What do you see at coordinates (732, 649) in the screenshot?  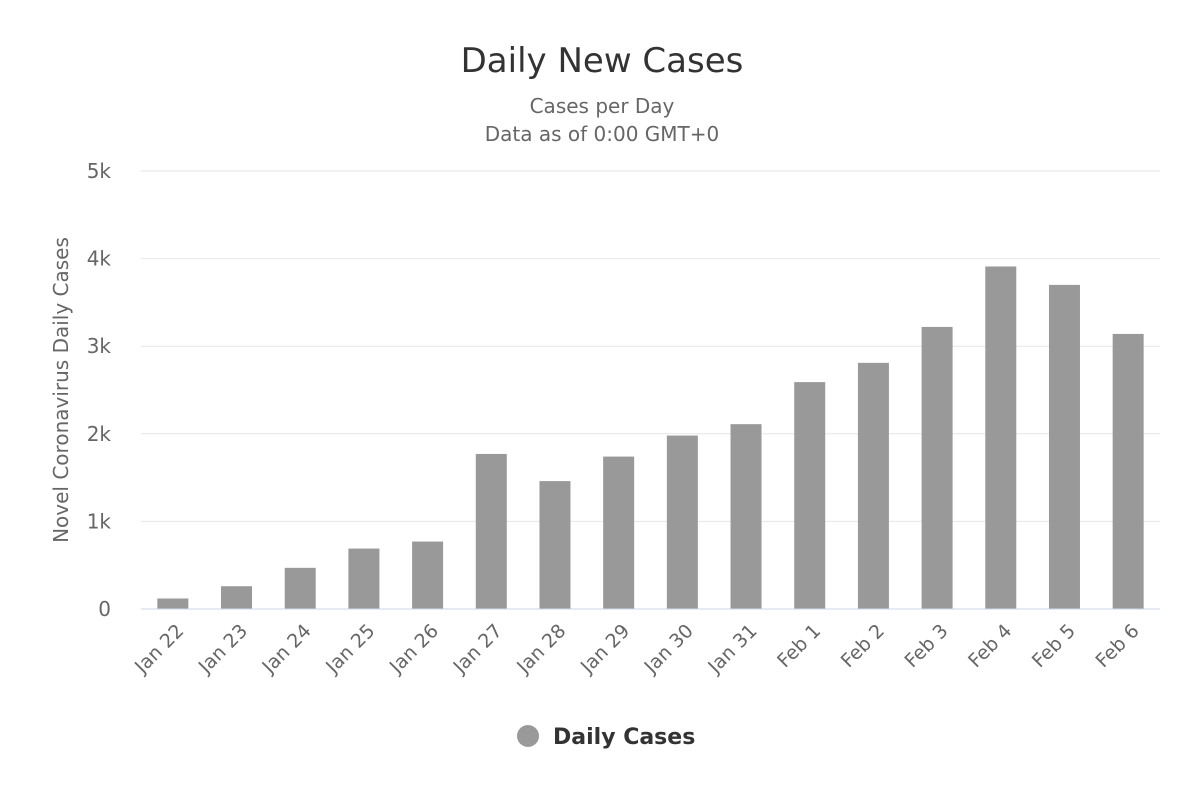 I see `x-tick-label: Jan 31` at bounding box center [732, 649].